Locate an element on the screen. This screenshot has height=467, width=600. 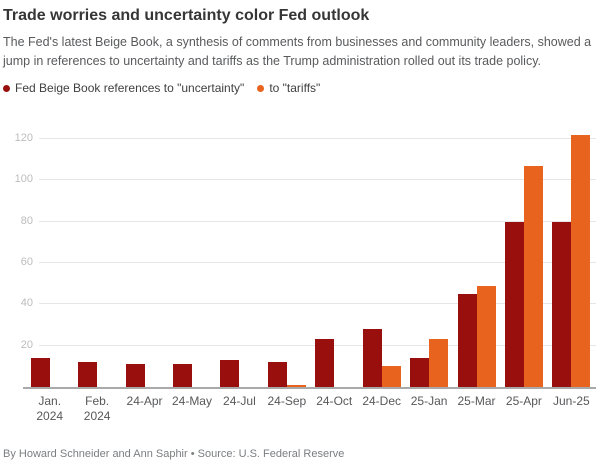
x-axis-label: 24-Jul is located at coordinates (239, 401).